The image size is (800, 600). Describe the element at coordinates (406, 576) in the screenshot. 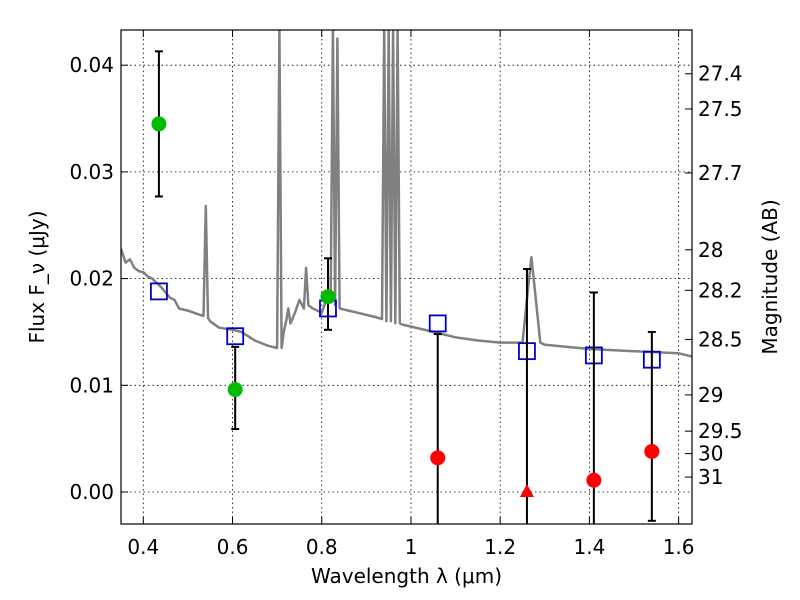

I see `x-axis-label: Wavelength λ (μm)` at that location.